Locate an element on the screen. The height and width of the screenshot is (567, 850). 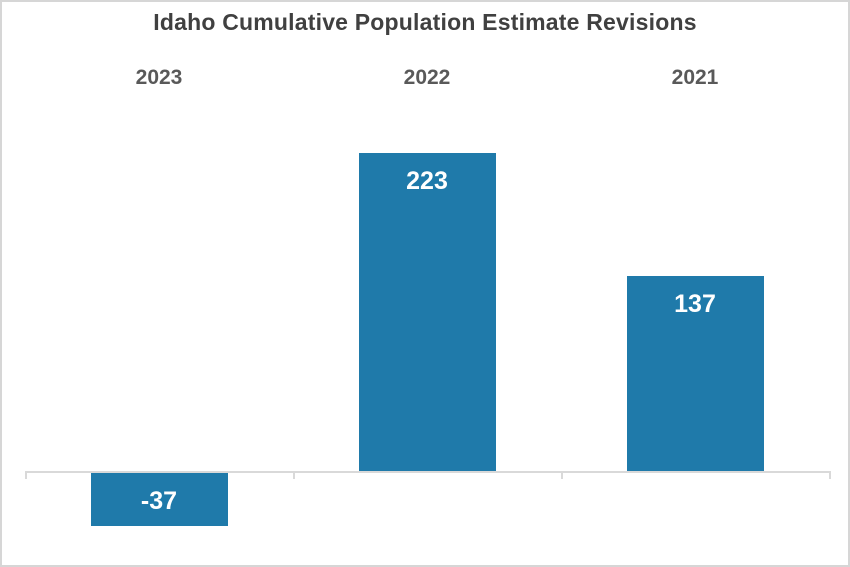
bar-value-label: 137 is located at coordinates (695, 304).